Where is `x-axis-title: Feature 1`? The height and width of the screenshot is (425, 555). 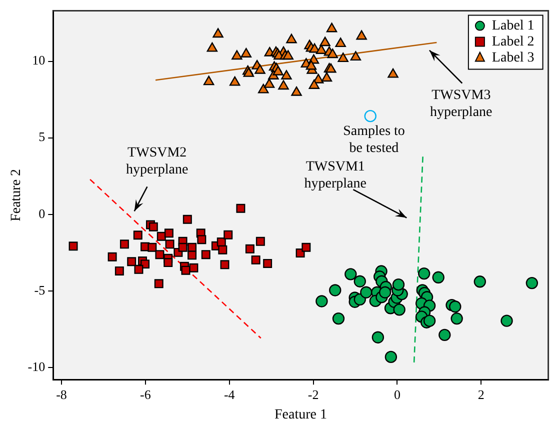
x-axis-title: Feature 1 is located at coordinates (300, 414).